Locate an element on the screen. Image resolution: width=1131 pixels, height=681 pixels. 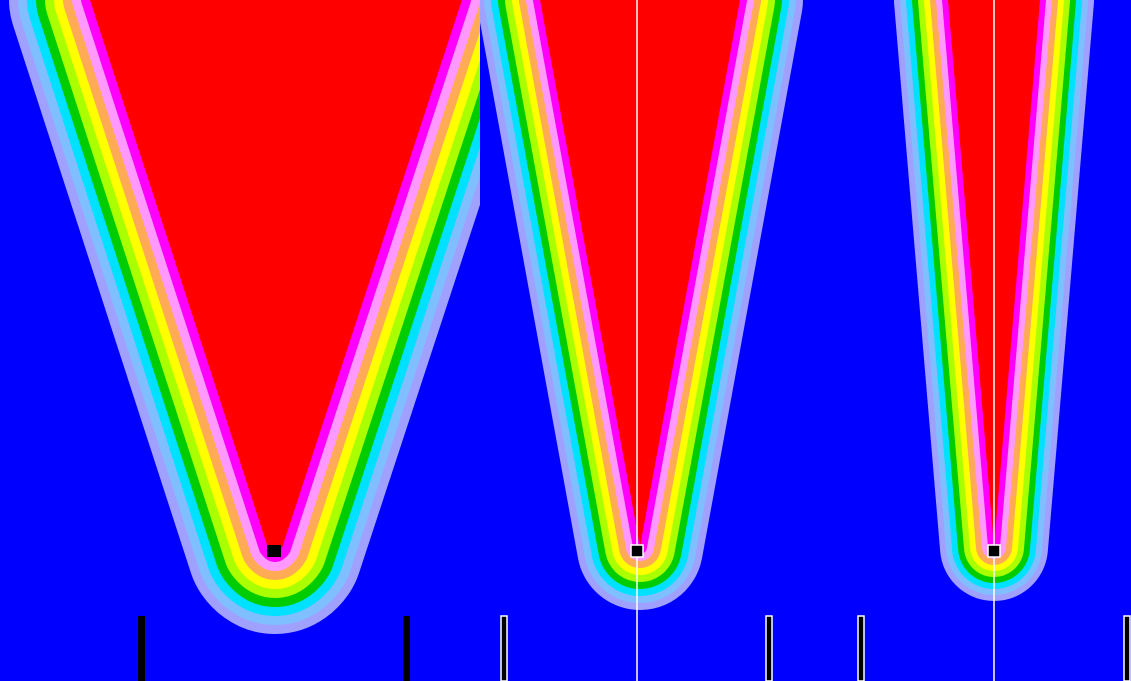
panel-3-source-marker is located at coordinates (994, 551).